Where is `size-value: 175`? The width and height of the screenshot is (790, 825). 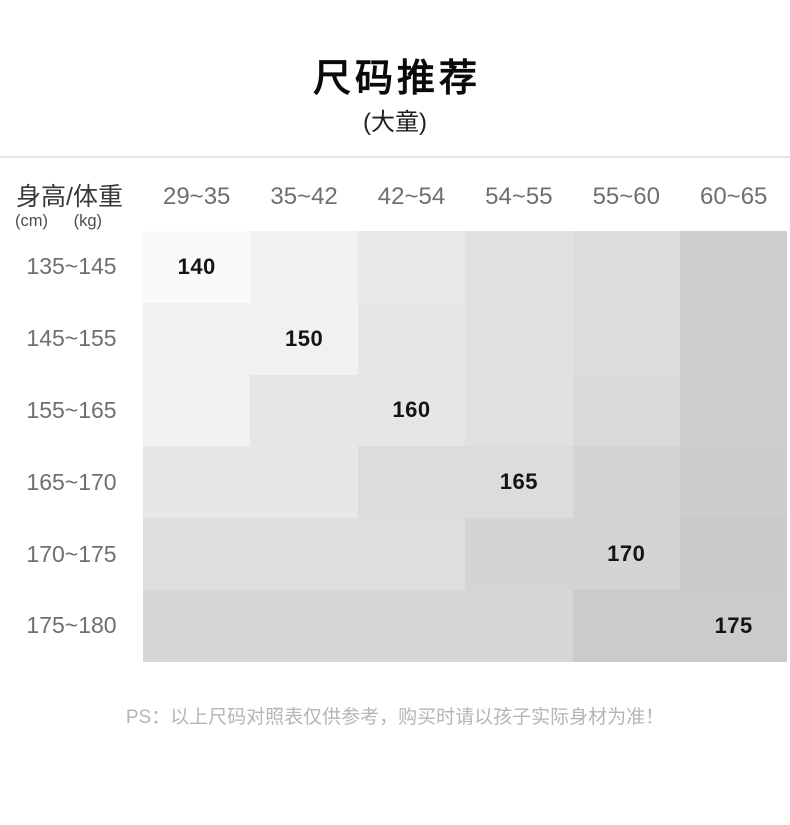 size-value: 175 is located at coordinates (733, 625).